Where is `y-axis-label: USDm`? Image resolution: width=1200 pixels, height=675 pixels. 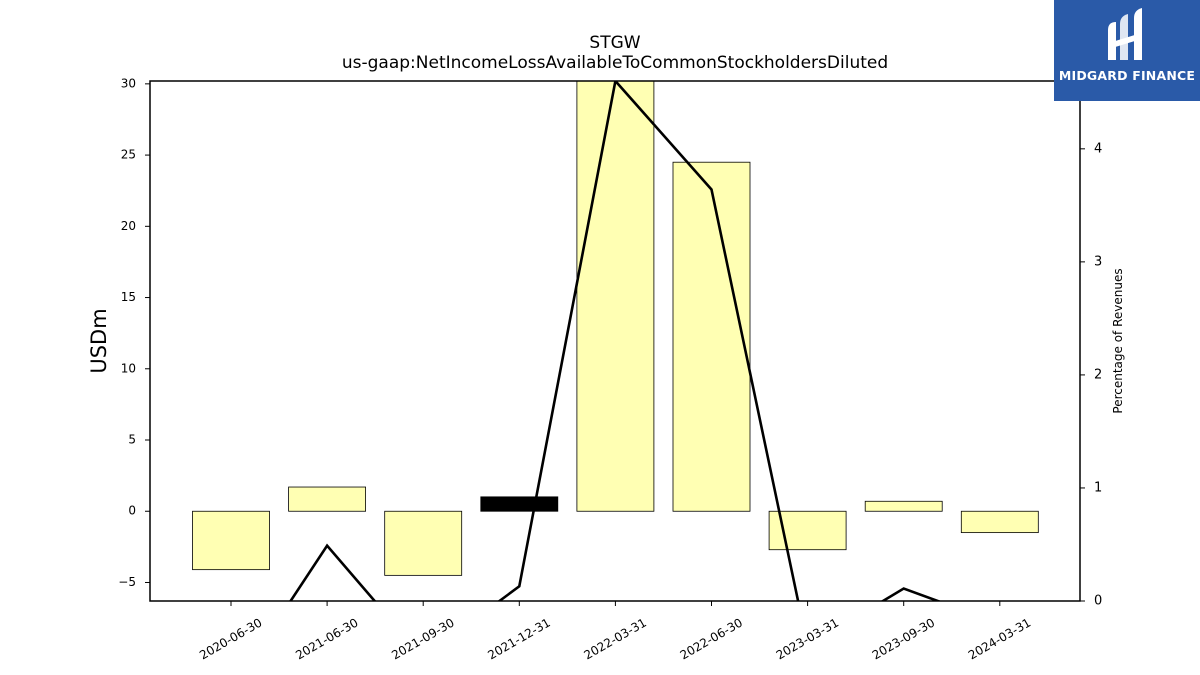
y-axis-label: USDm is located at coordinates (99, 340).